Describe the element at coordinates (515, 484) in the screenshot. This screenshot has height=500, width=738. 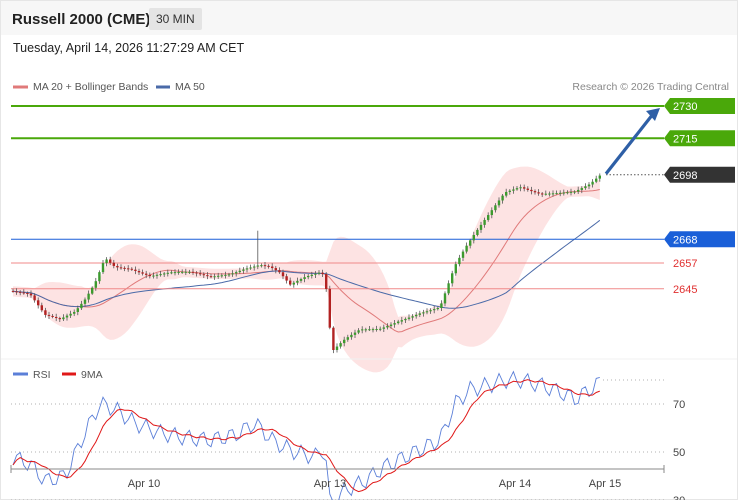
I see `x-tick-label: Apr 14` at that location.